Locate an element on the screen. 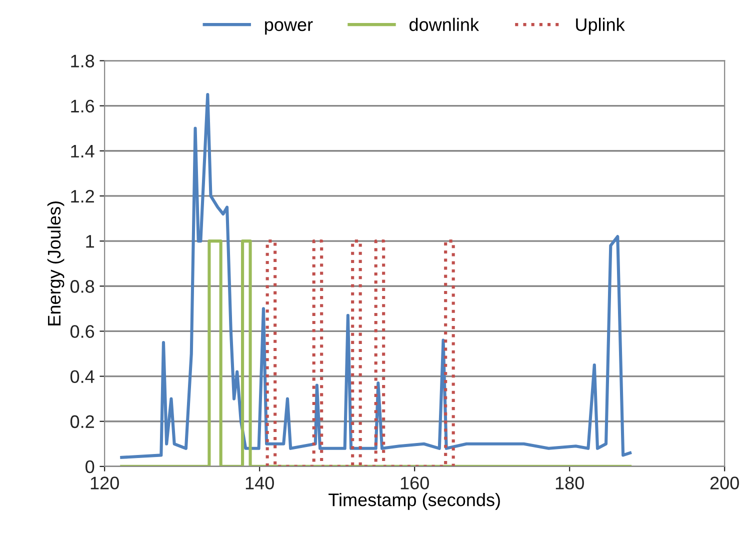 The height and width of the screenshot is (552, 747). y-tick-label: 1.8 is located at coordinates (82, 61).